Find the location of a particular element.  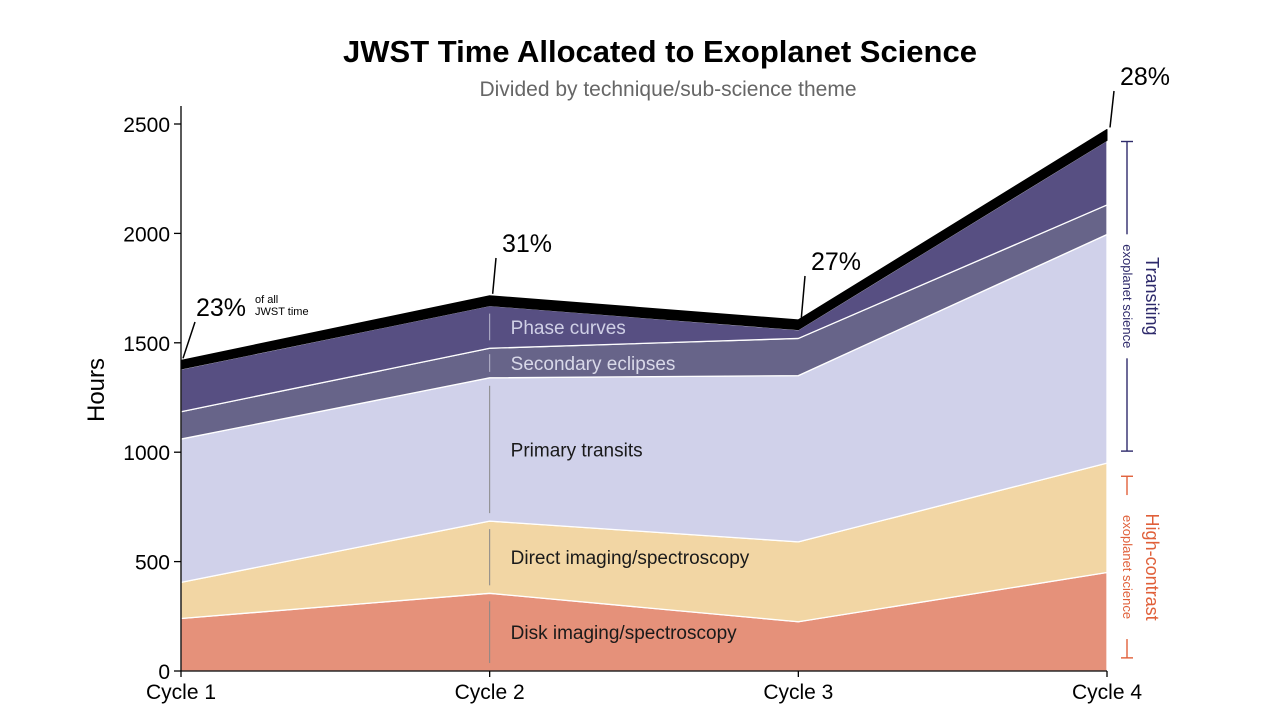

pct-note-line-1: of all is located at coordinates (266, 300).